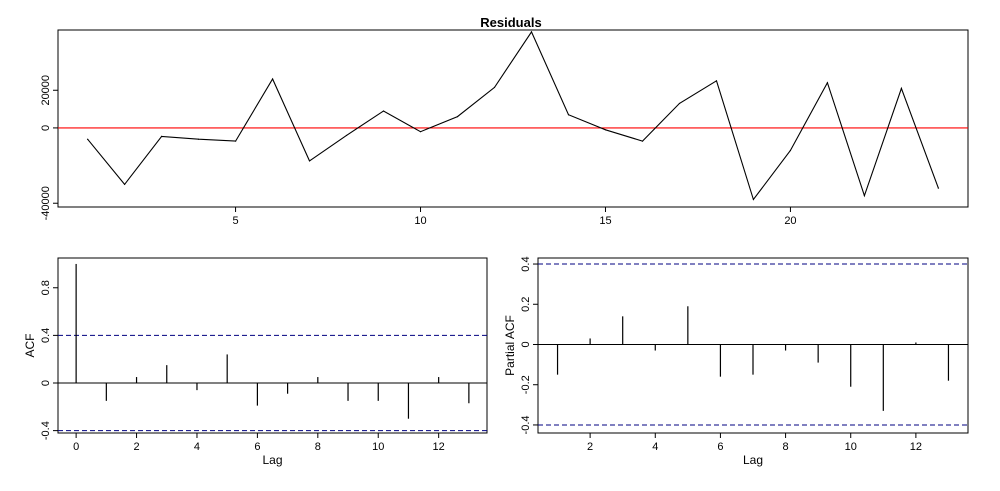 The image size is (1000, 491). I want to click on residuals-x-tick-label: 10, so click(420, 221).